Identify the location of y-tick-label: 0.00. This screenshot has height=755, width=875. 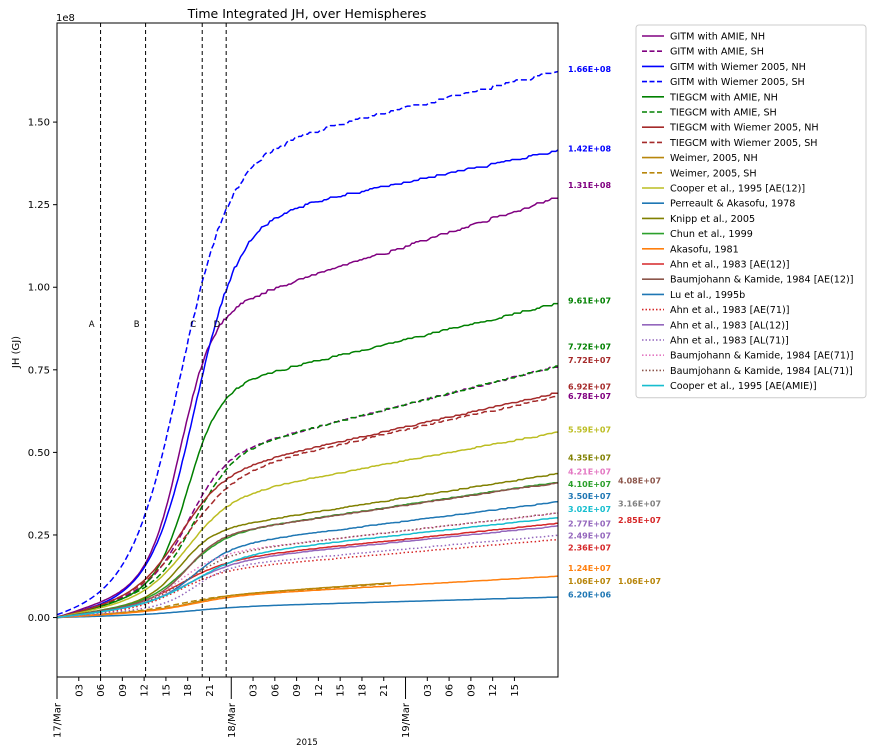
(39, 618).